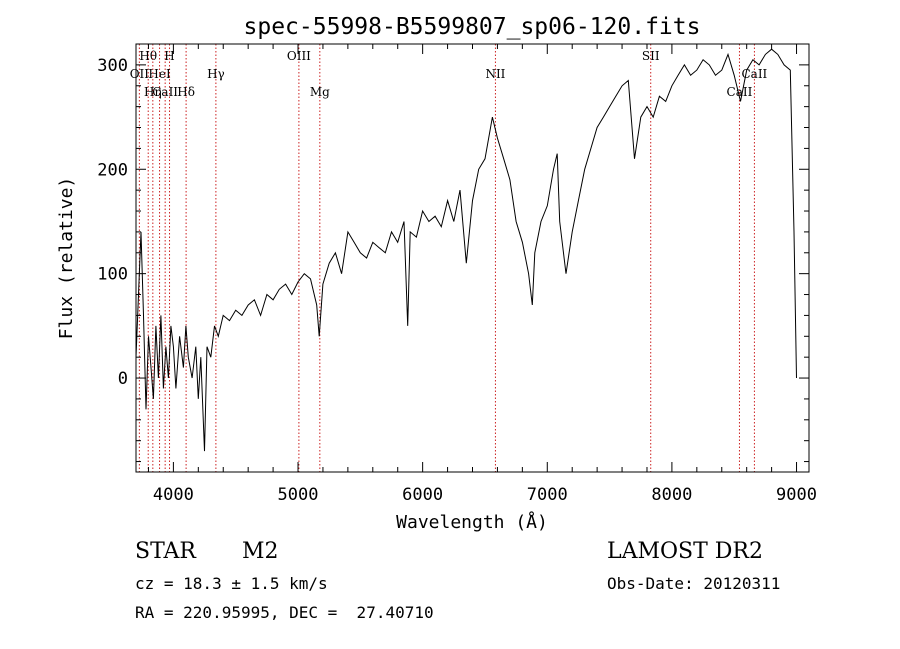 The width and height of the screenshot is (900, 649). What do you see at coordinates (685, 551) in the screenshot?
I see `survey-name: LAMOST DR2` at bounding box center [685, 551].